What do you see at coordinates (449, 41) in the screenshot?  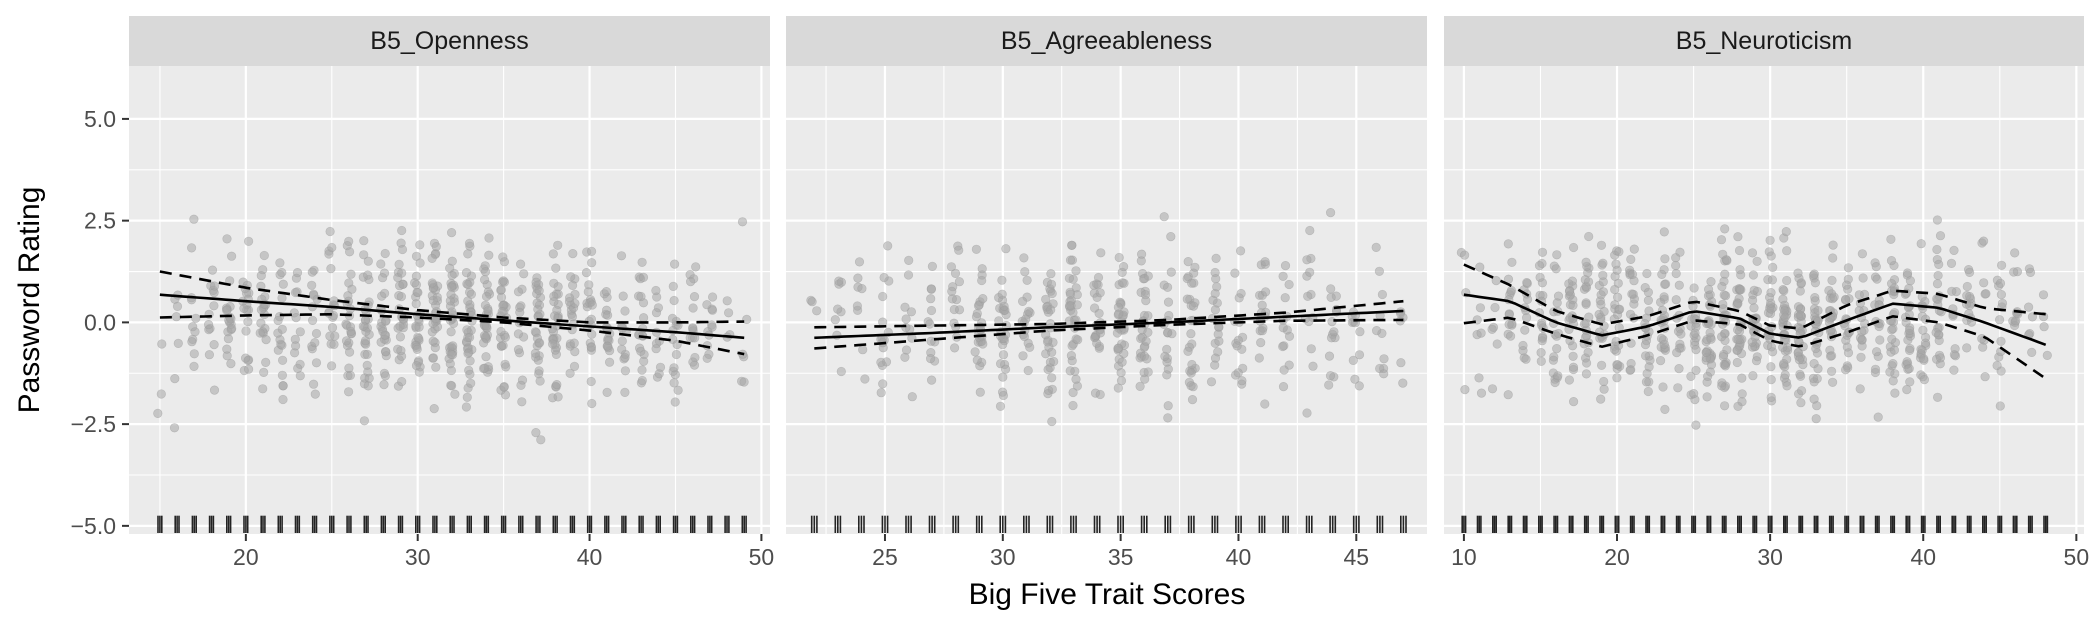 I see `facet-strip` at bounding box center [449, 41].